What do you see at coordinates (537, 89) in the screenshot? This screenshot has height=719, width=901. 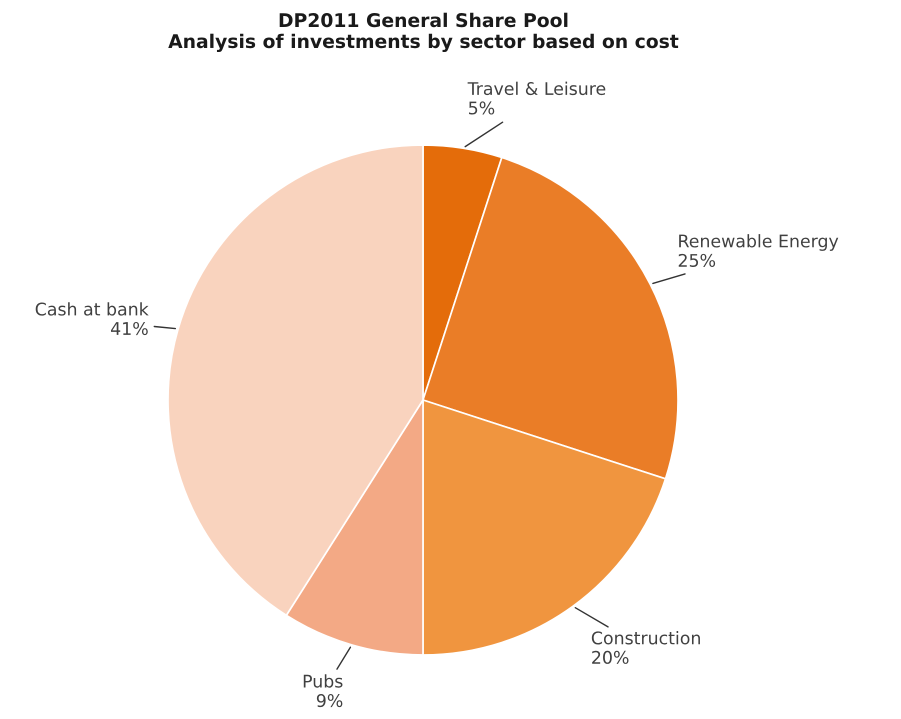 I see `slice-label: Travel & Leisure` at bounding box center [537, 89].